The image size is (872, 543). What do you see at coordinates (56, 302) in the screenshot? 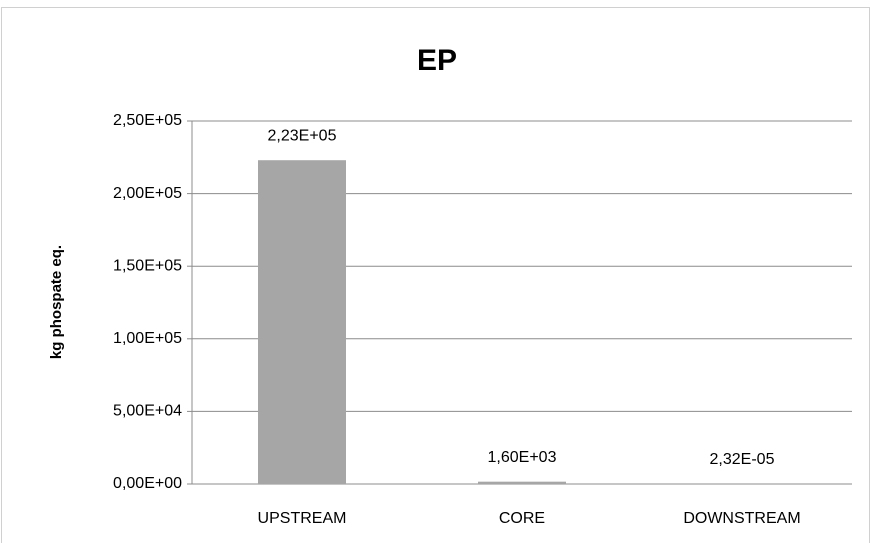
I see `y-axis-label: kg phospate eq.` at bounding box center [56, 302].